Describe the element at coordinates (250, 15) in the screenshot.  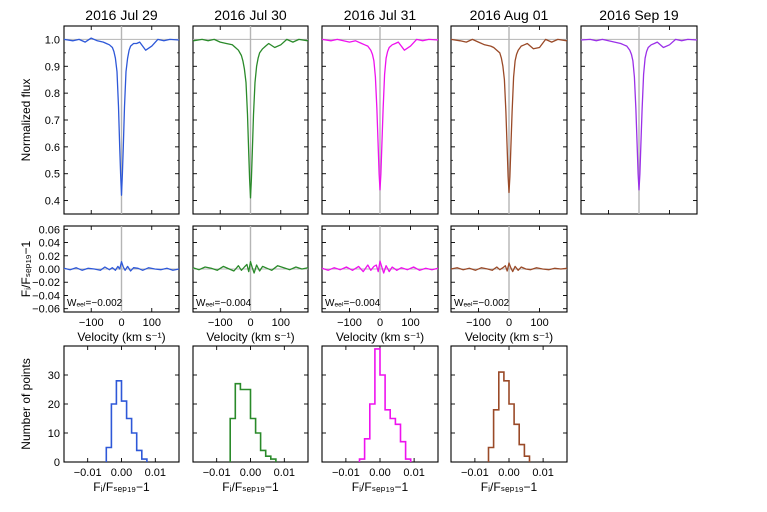
I see `panel-title: 2016 Jul 30` at that location.